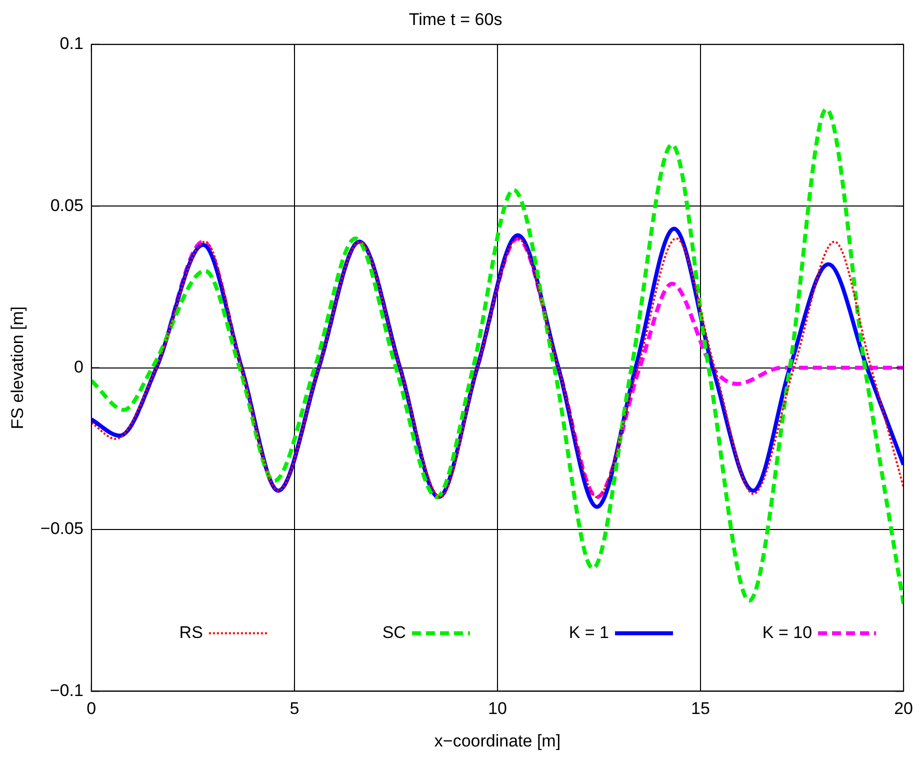 The height and width of the screenshot is (760, 921). What do you see at coordinates (191, 632) in the screenshot?
I see `legend-label: RS` at bounding box center [191, 632].